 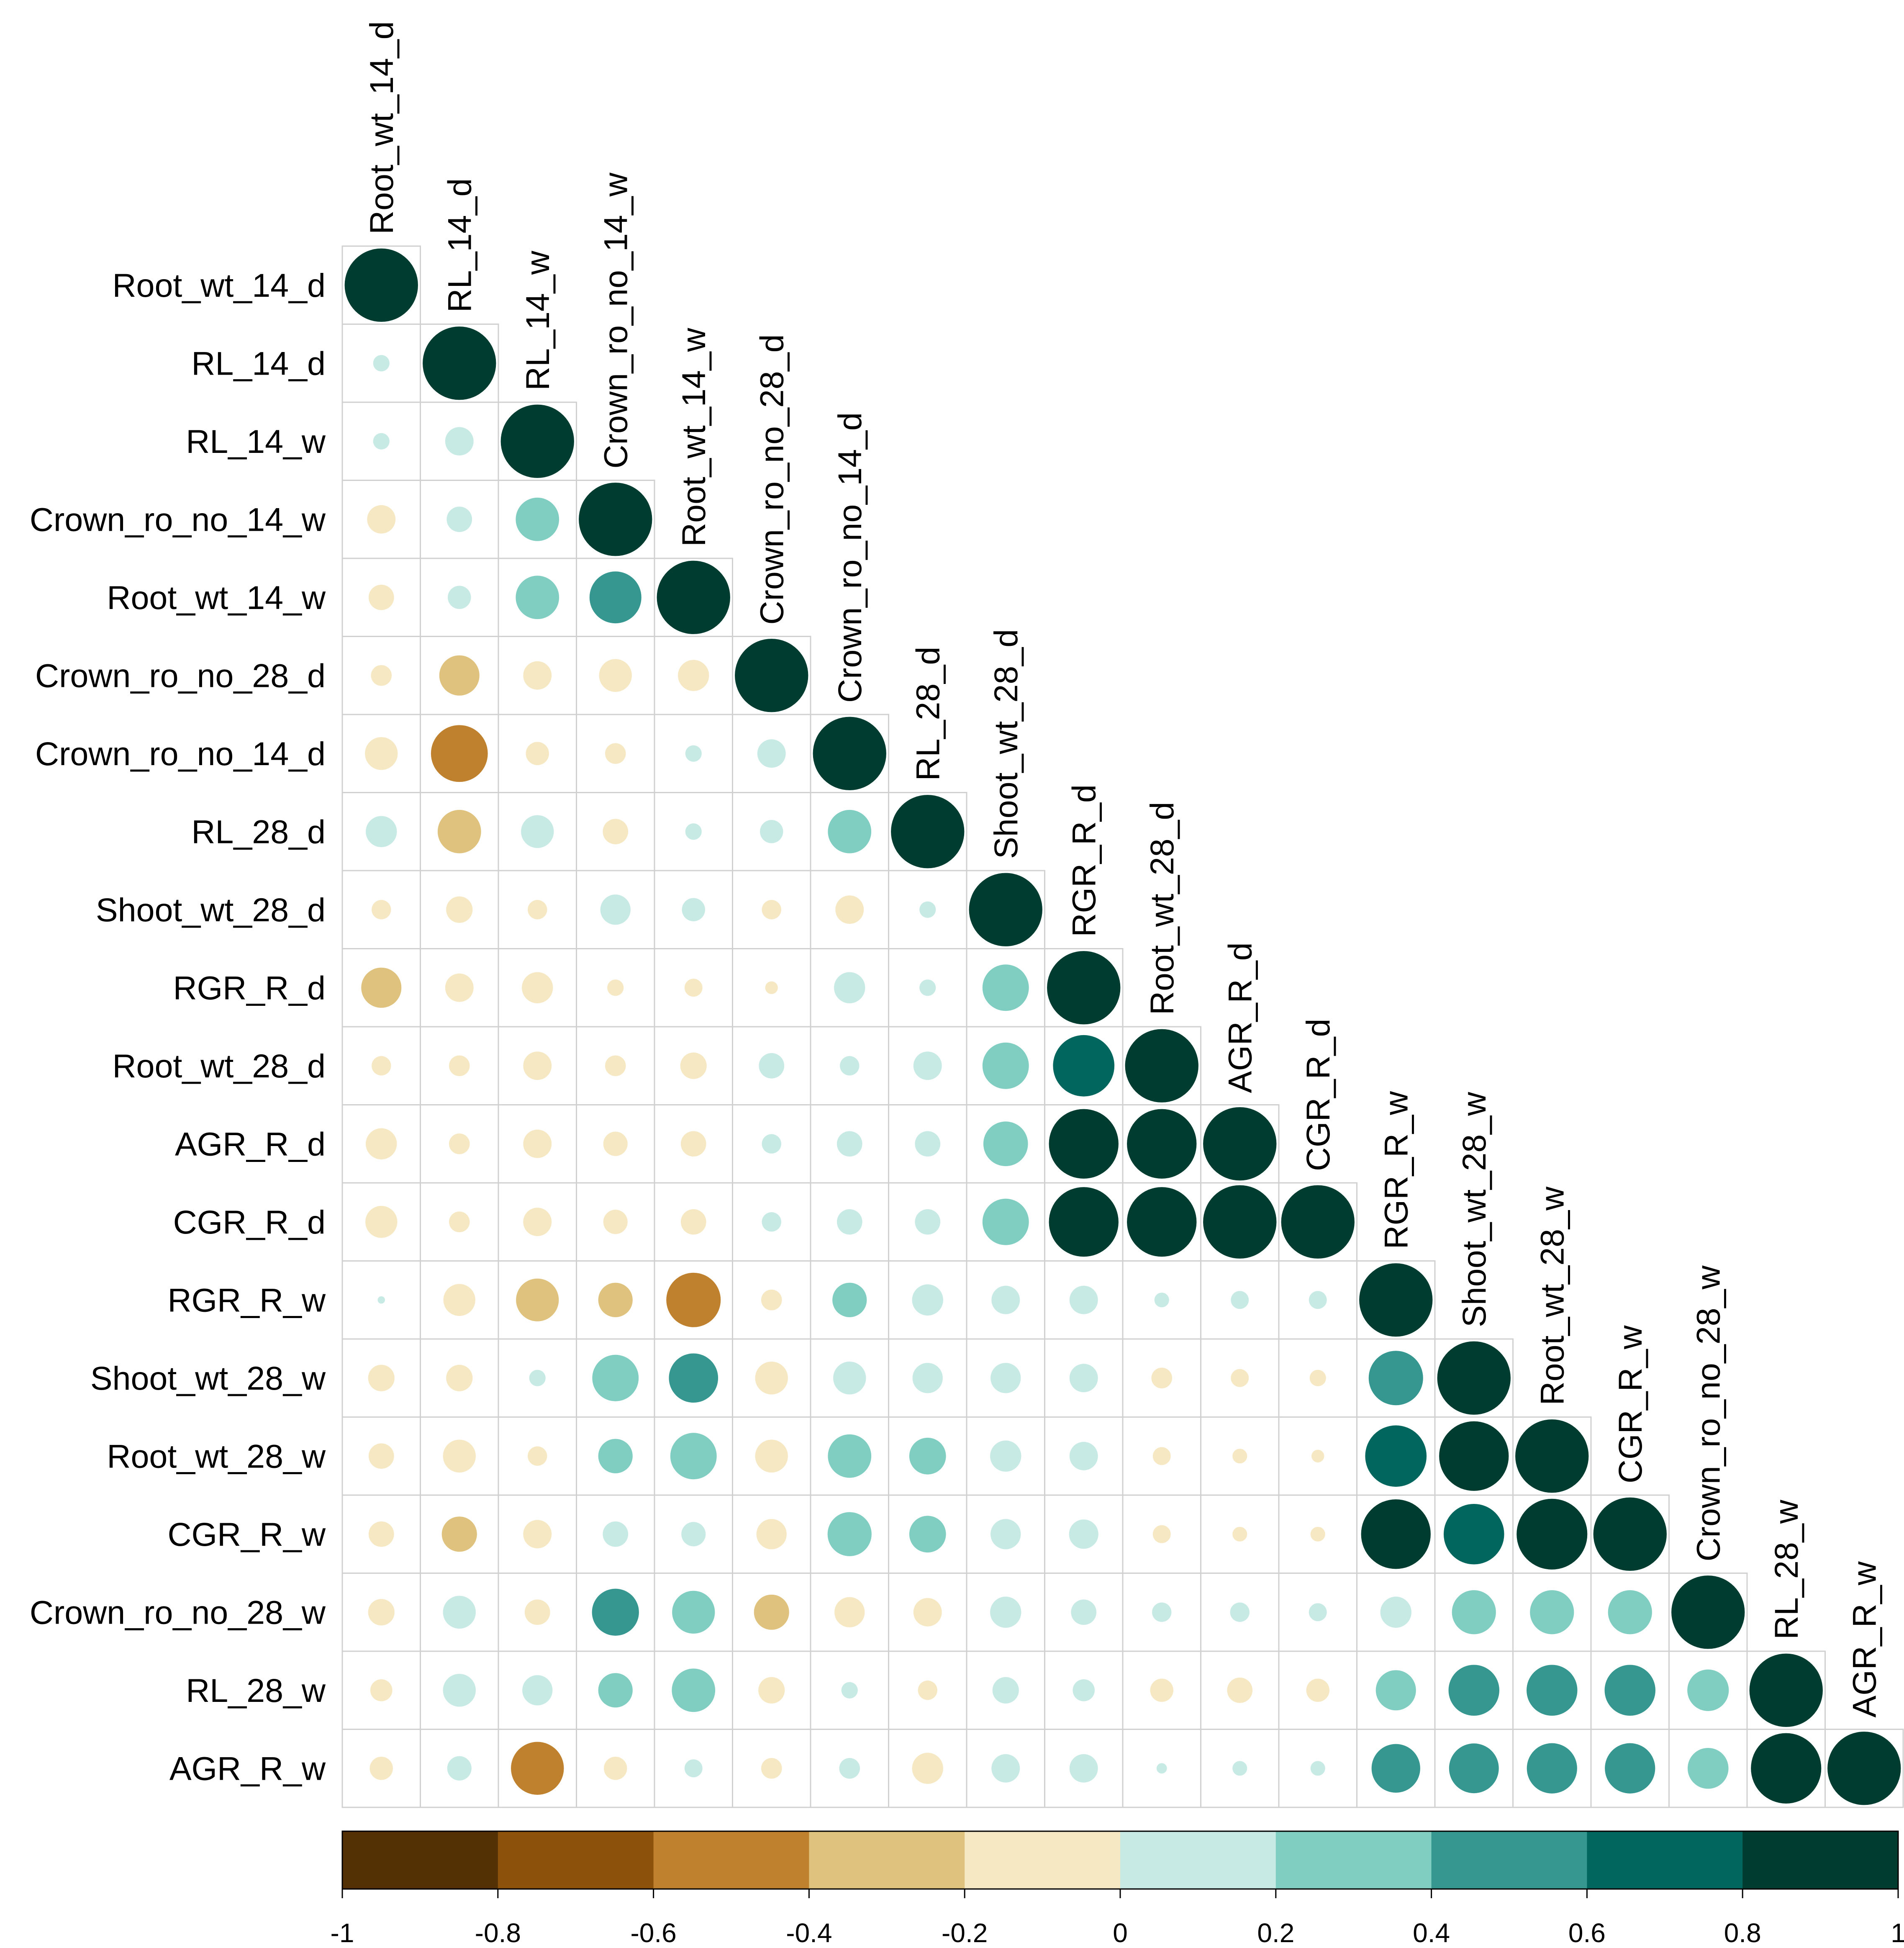 What do you see at coordinates (1239, 1017) in the screenshot?
I see `column-label: AGR_R_d` at bounding box center [1239, 1017].